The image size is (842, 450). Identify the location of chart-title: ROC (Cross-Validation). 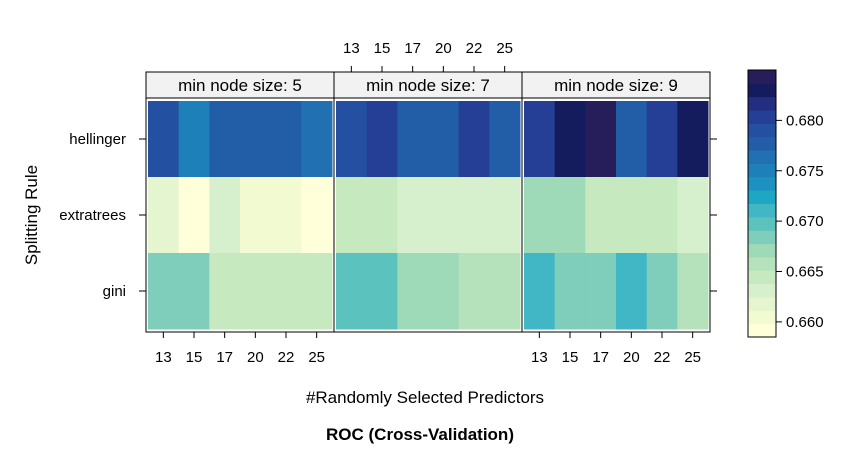
(420, 434).